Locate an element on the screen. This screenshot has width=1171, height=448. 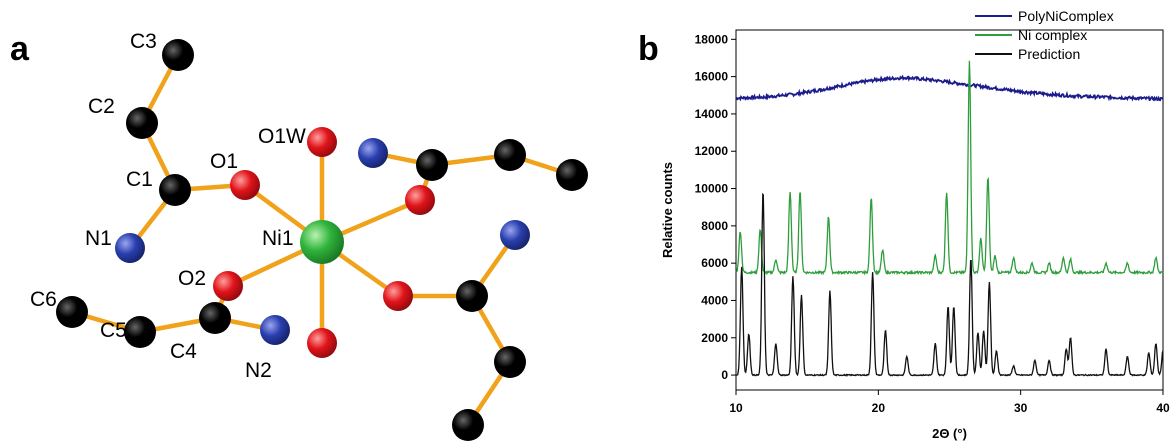
atom-ni1 is located at coordinates (322, 242).